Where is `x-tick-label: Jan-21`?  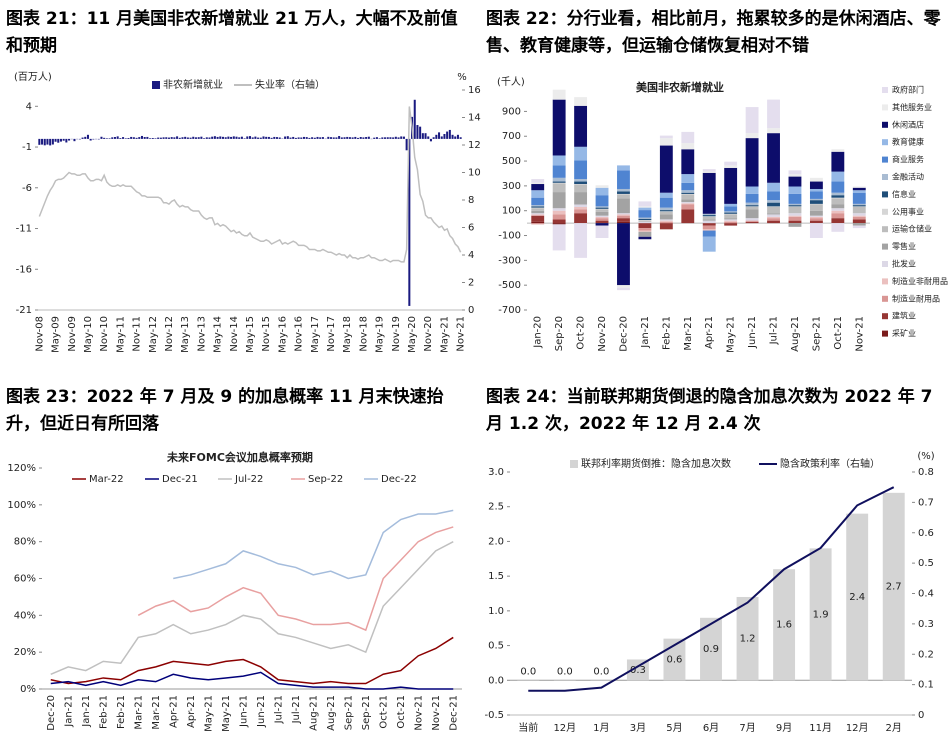 x-tick-label: Jan-21 is located at coordinates (68, 711).